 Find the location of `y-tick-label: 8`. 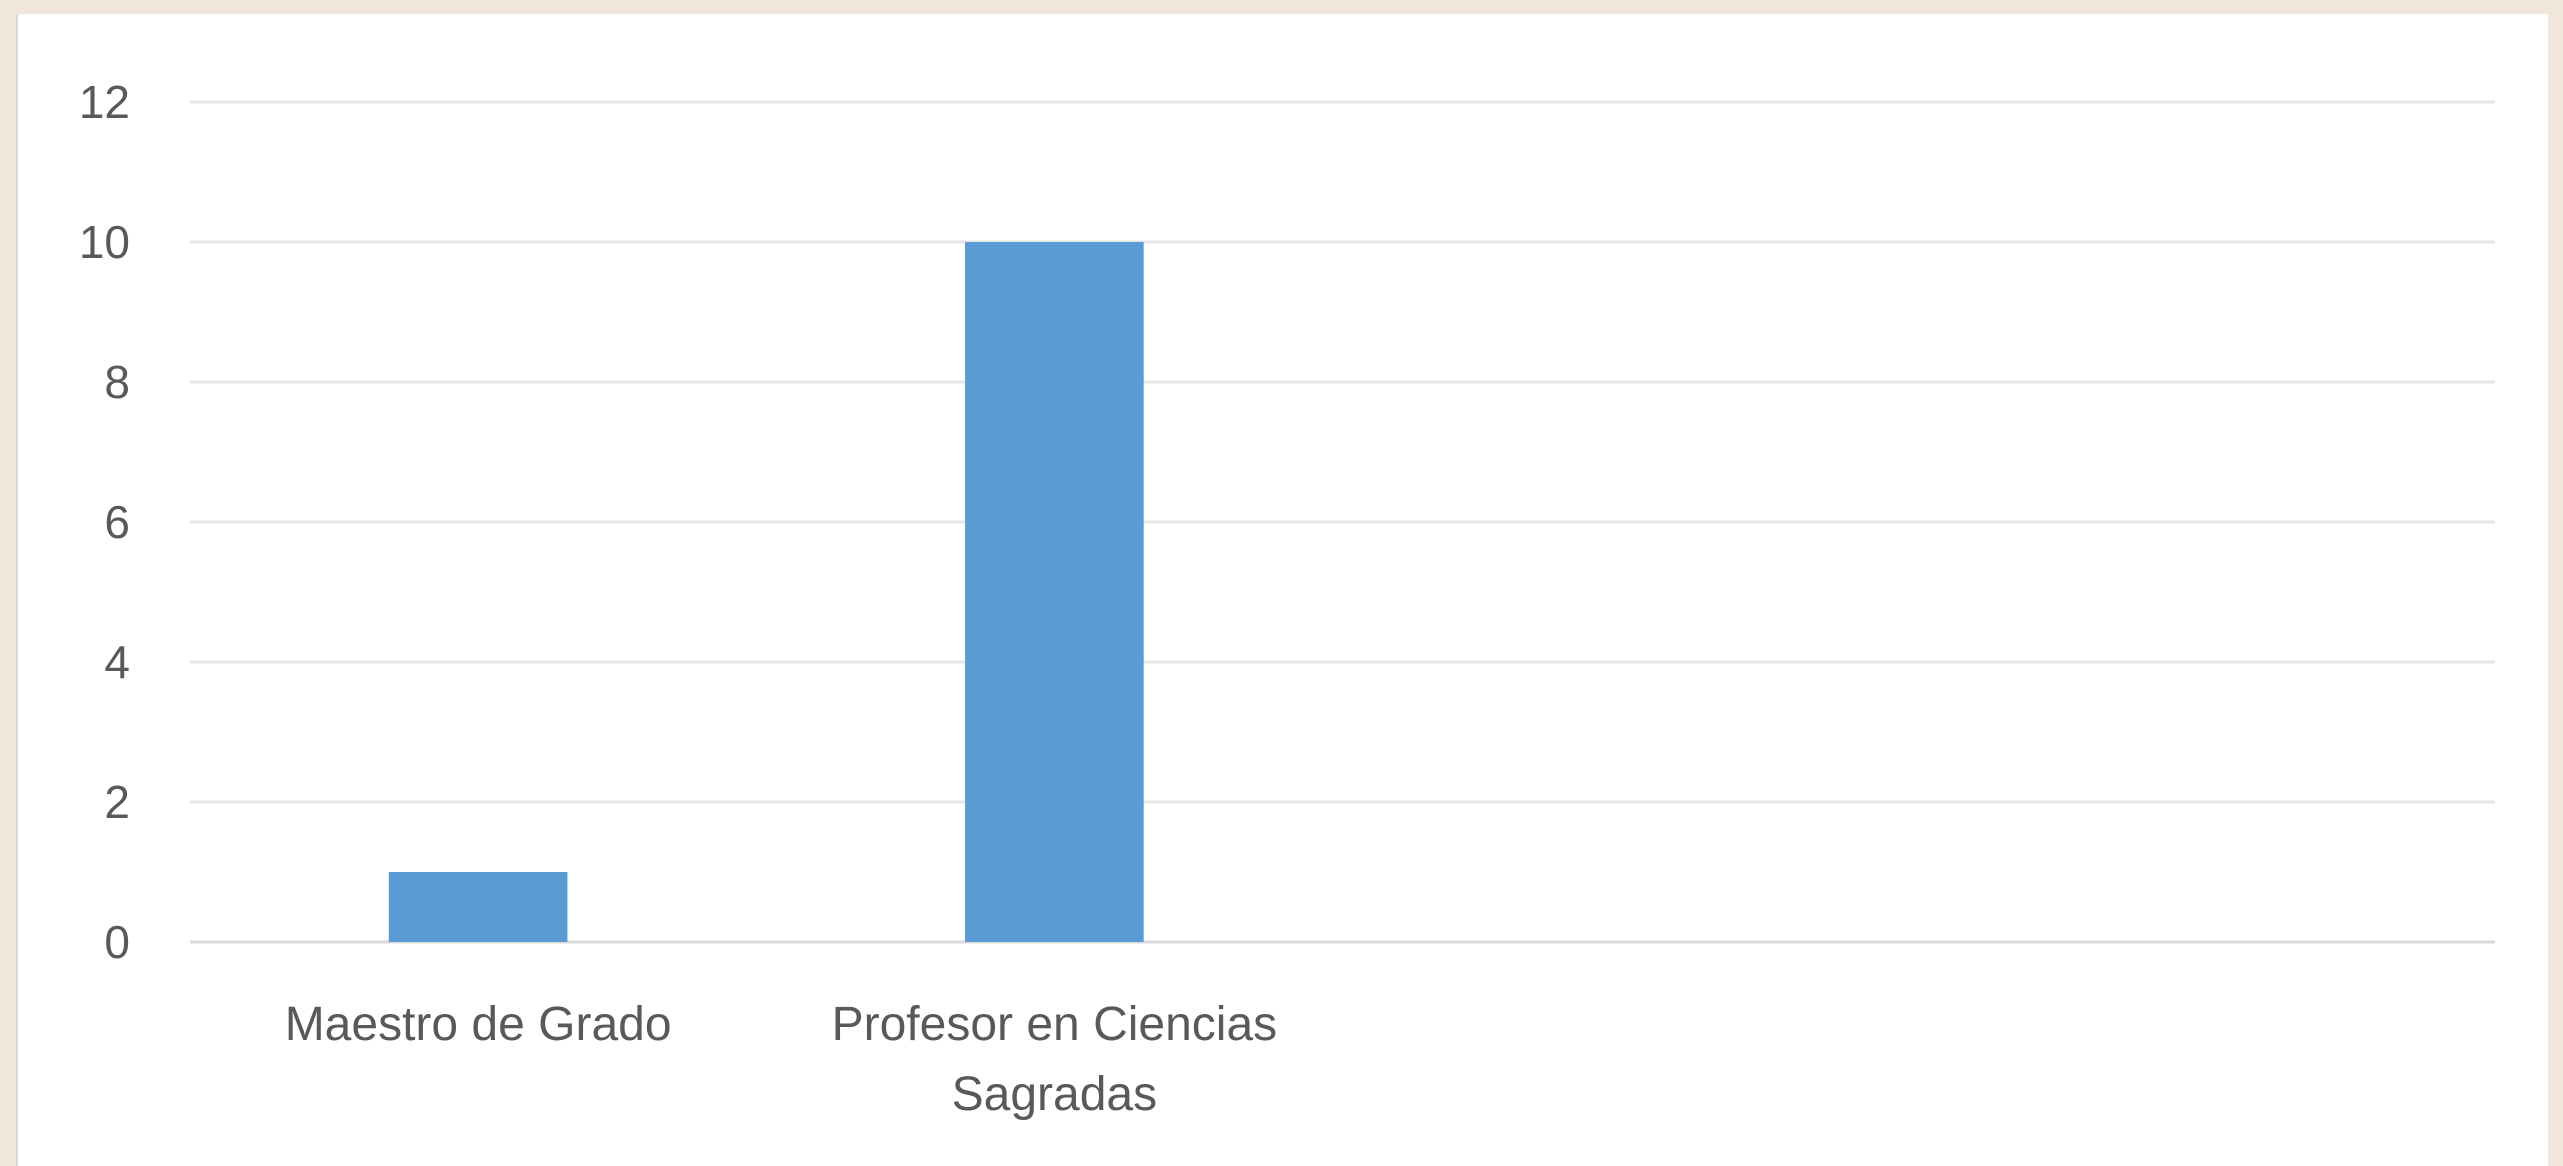

y-tick-label: 8 is located at coordinates (117, 382).